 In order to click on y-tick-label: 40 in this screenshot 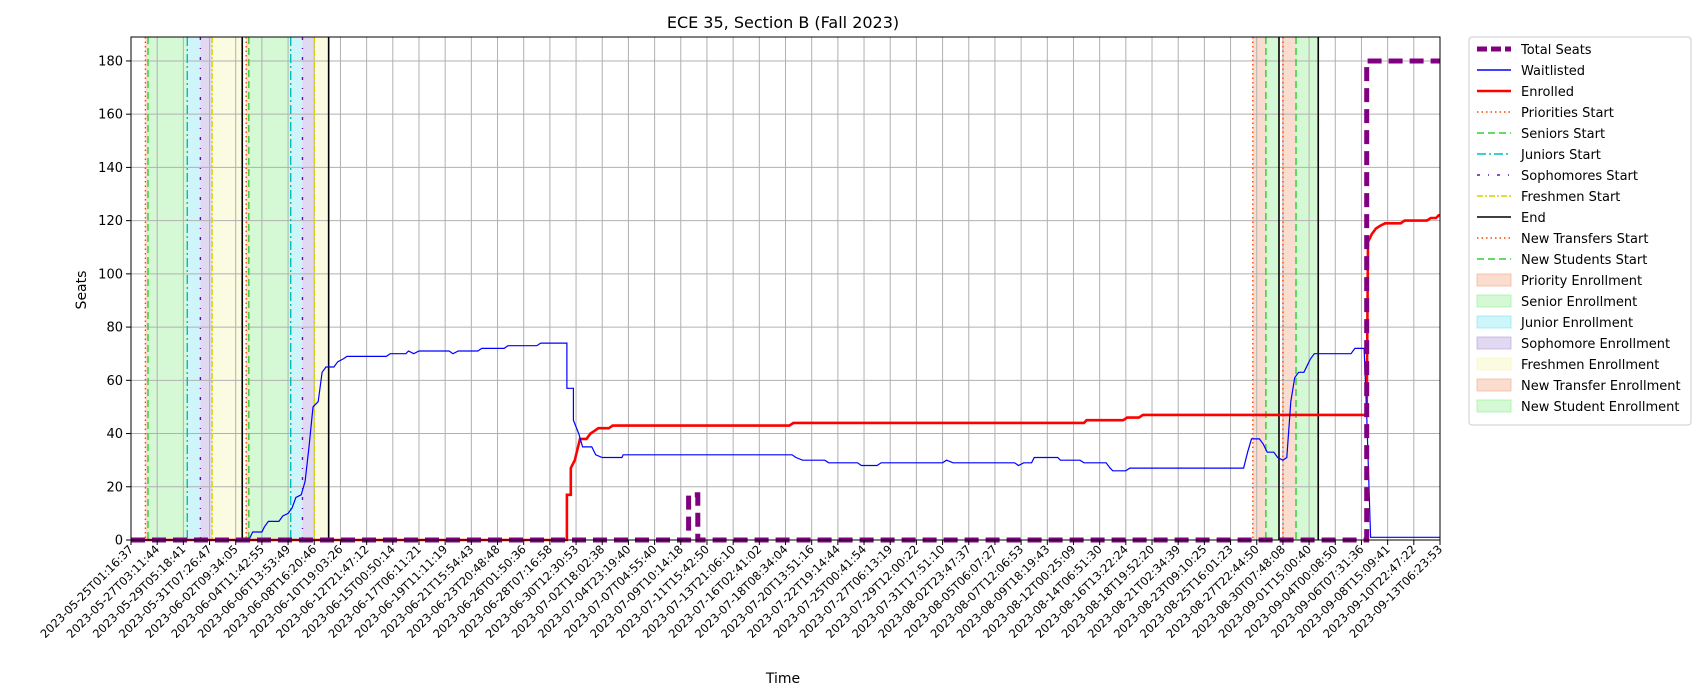, I will do `click(114, 434)`.